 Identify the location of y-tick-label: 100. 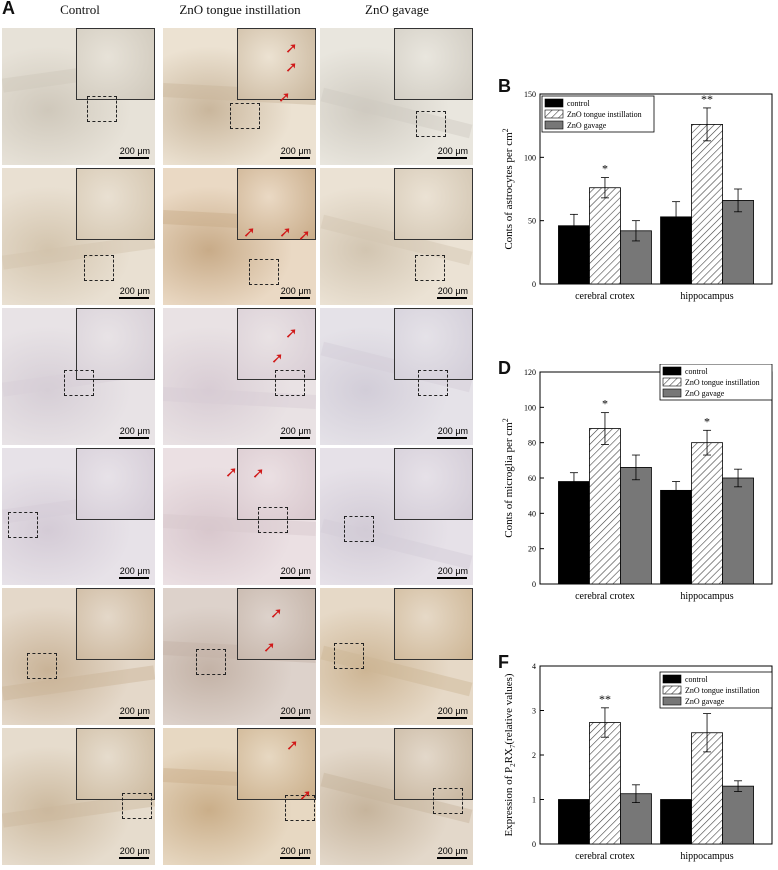
(530, 157).